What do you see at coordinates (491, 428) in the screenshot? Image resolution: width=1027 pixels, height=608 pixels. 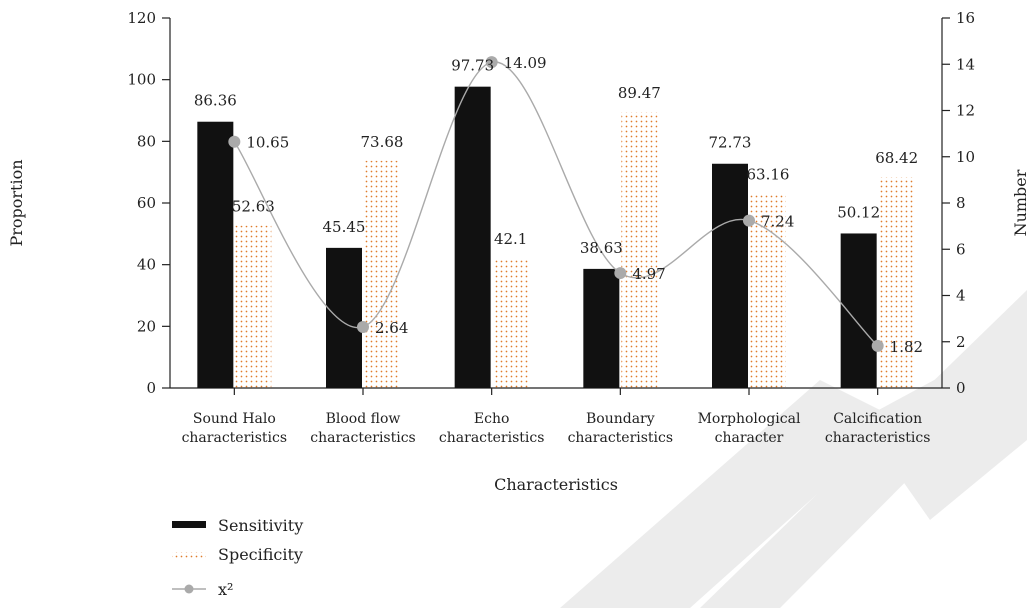 I see `x-tick-label: Echo characteristics` at bounding box center [491, 428].